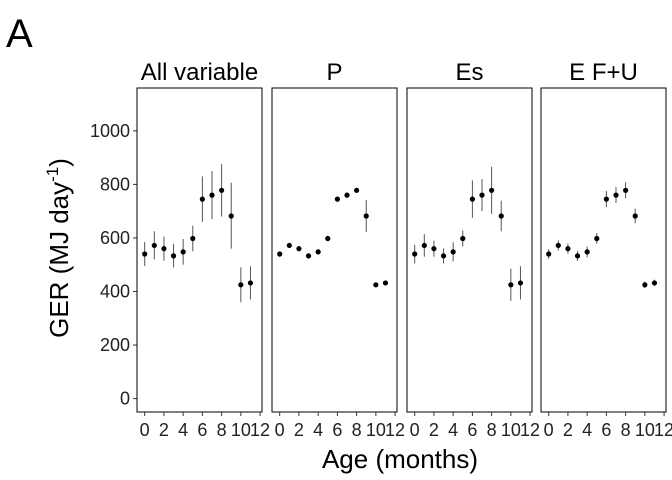 This screenshot has width=672, height=480. What do you see at coordinates (400, 459) in the screenshot?
I see `x-axis-title: Age (months)` at bounding box center [400, 459].